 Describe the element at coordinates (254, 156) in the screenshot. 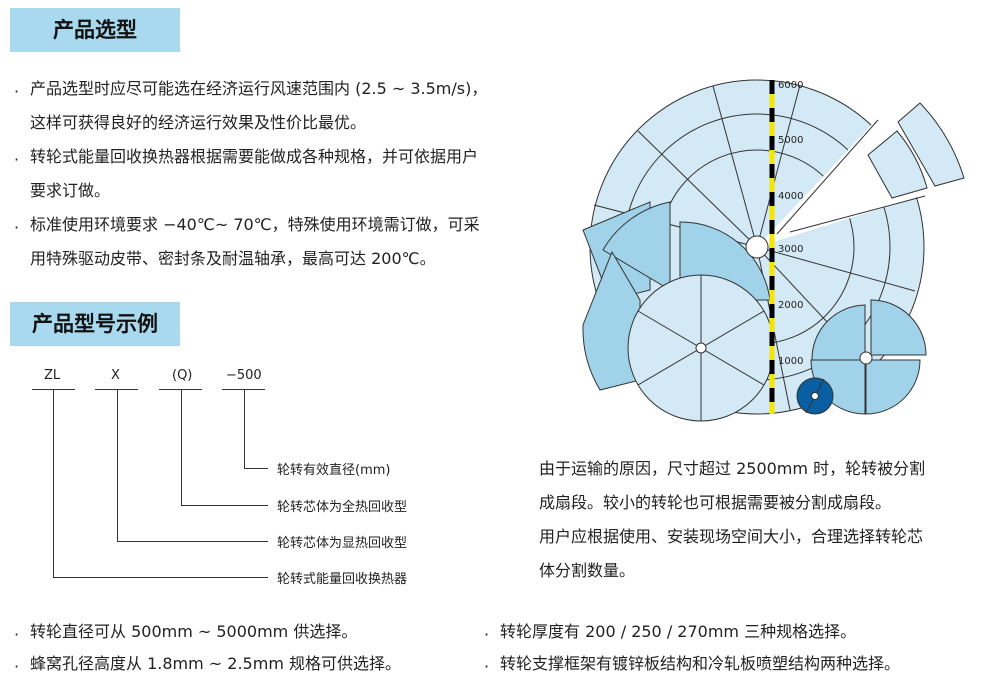

I see `bullet-text: 转轮式能量回收换热器根据需要能做成各种规格，并可依据用户` at that location.